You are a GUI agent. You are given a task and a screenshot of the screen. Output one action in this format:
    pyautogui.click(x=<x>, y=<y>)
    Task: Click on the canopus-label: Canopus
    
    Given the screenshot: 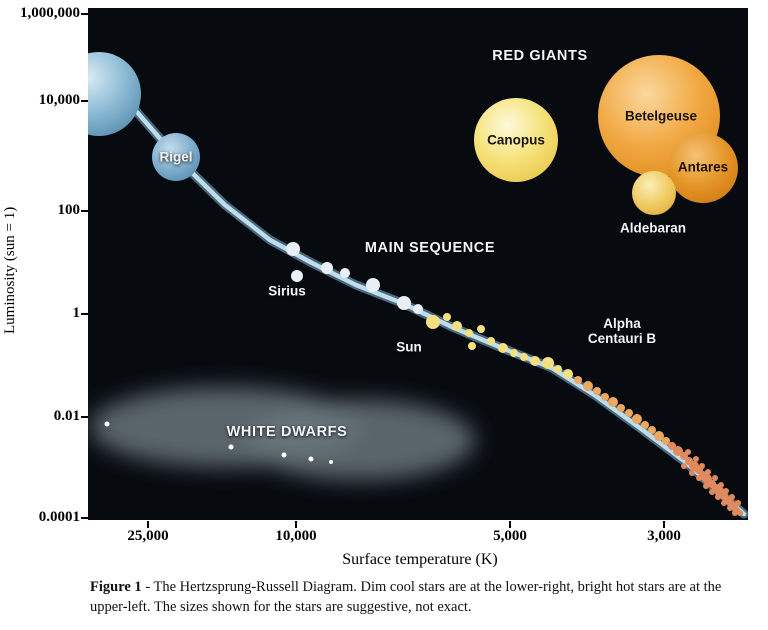 What is the action you would take?
    pyautogui.click(x=516, y=140)
    